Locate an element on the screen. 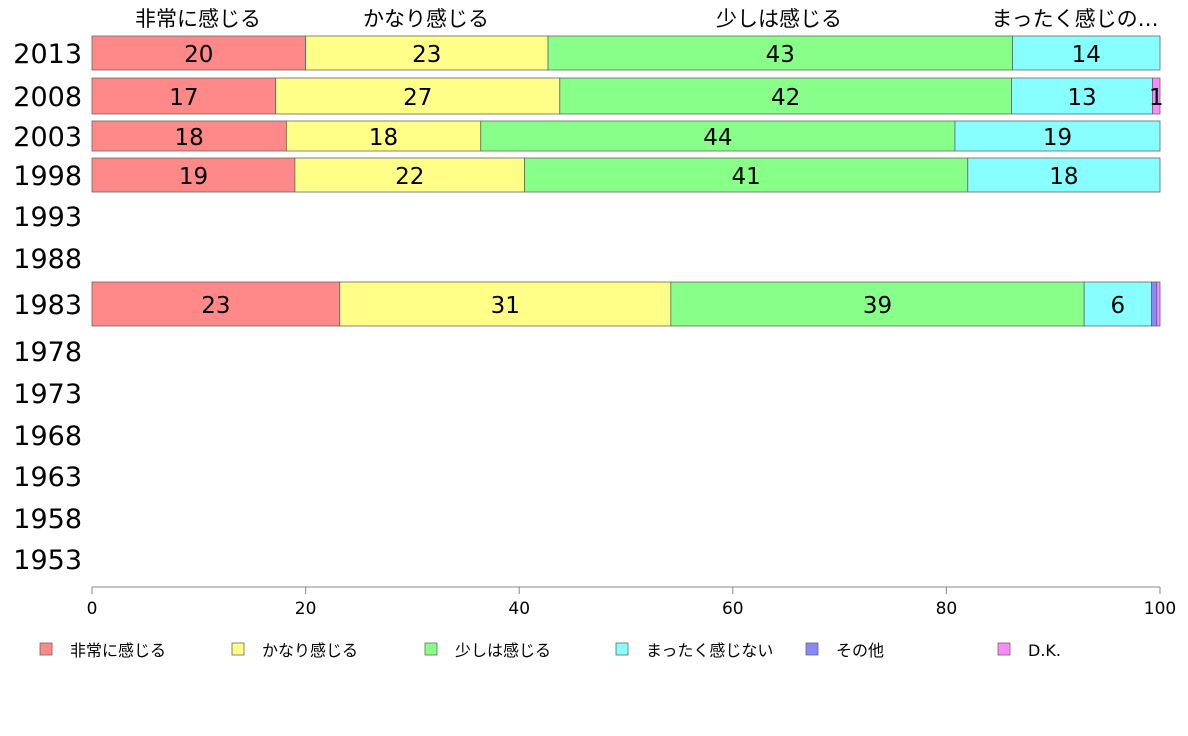 Image resolution: width=1188 pixels, height=736 pixels. bar-label-2008-series-3: 13 is located at coordinates (1081, 98).